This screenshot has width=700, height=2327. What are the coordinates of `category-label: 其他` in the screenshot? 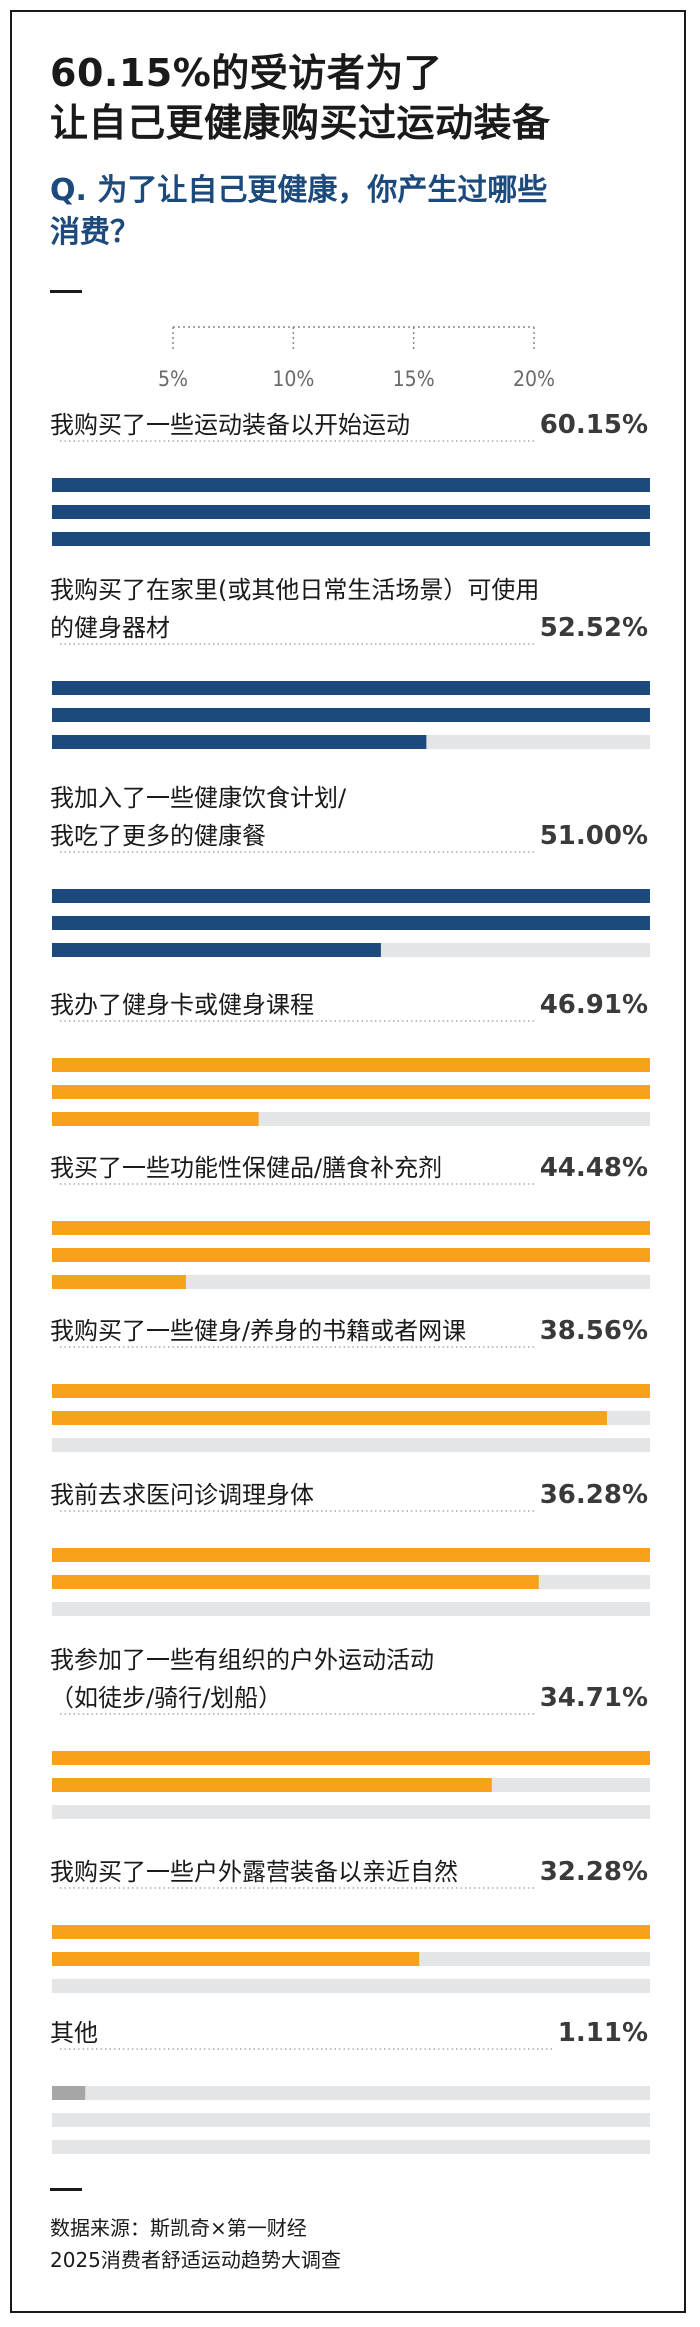 It's located at (74, 2033).